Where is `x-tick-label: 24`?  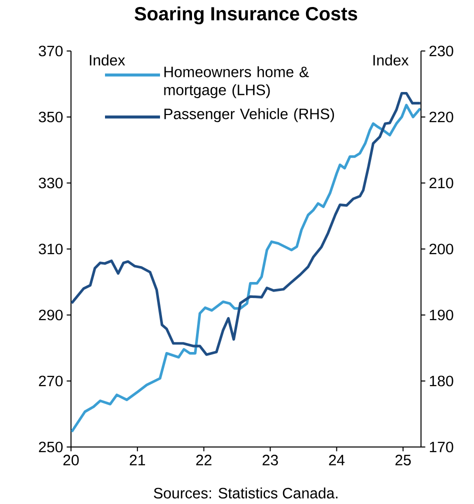
x-tick-label: 24 is located at coordinates (337, 460).